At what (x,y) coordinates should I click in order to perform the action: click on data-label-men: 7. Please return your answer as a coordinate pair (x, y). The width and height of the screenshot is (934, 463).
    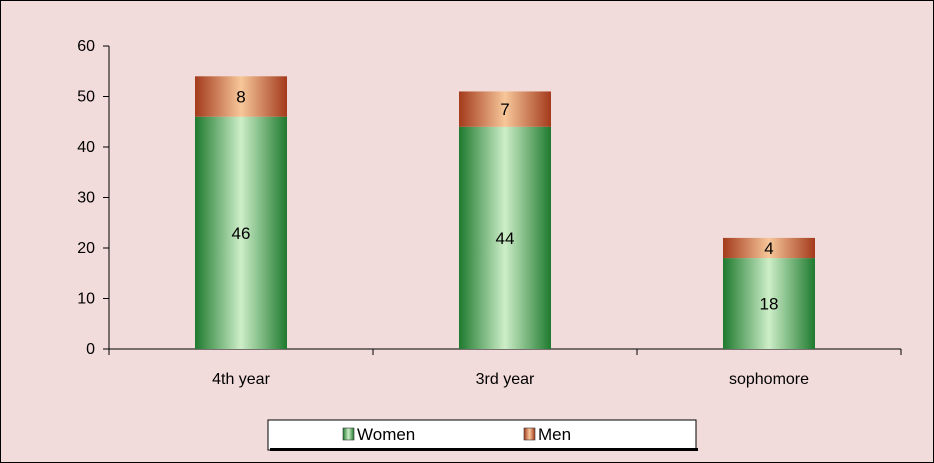
    Looking at the image, I should click on (504, 109).